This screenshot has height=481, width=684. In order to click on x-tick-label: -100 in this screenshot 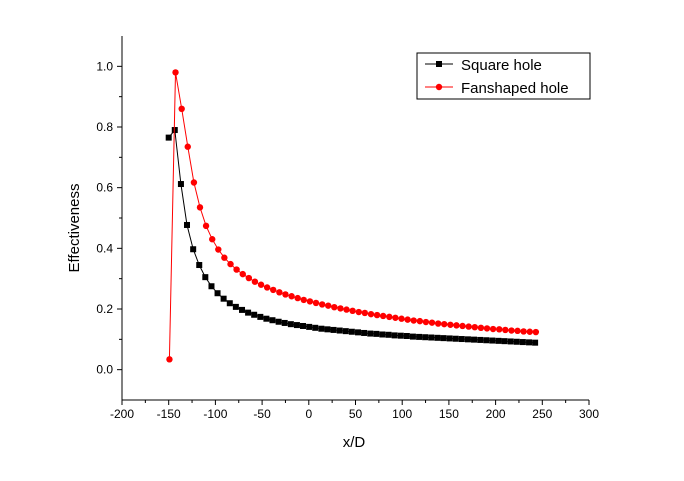, I will do `click(215, 414)`.